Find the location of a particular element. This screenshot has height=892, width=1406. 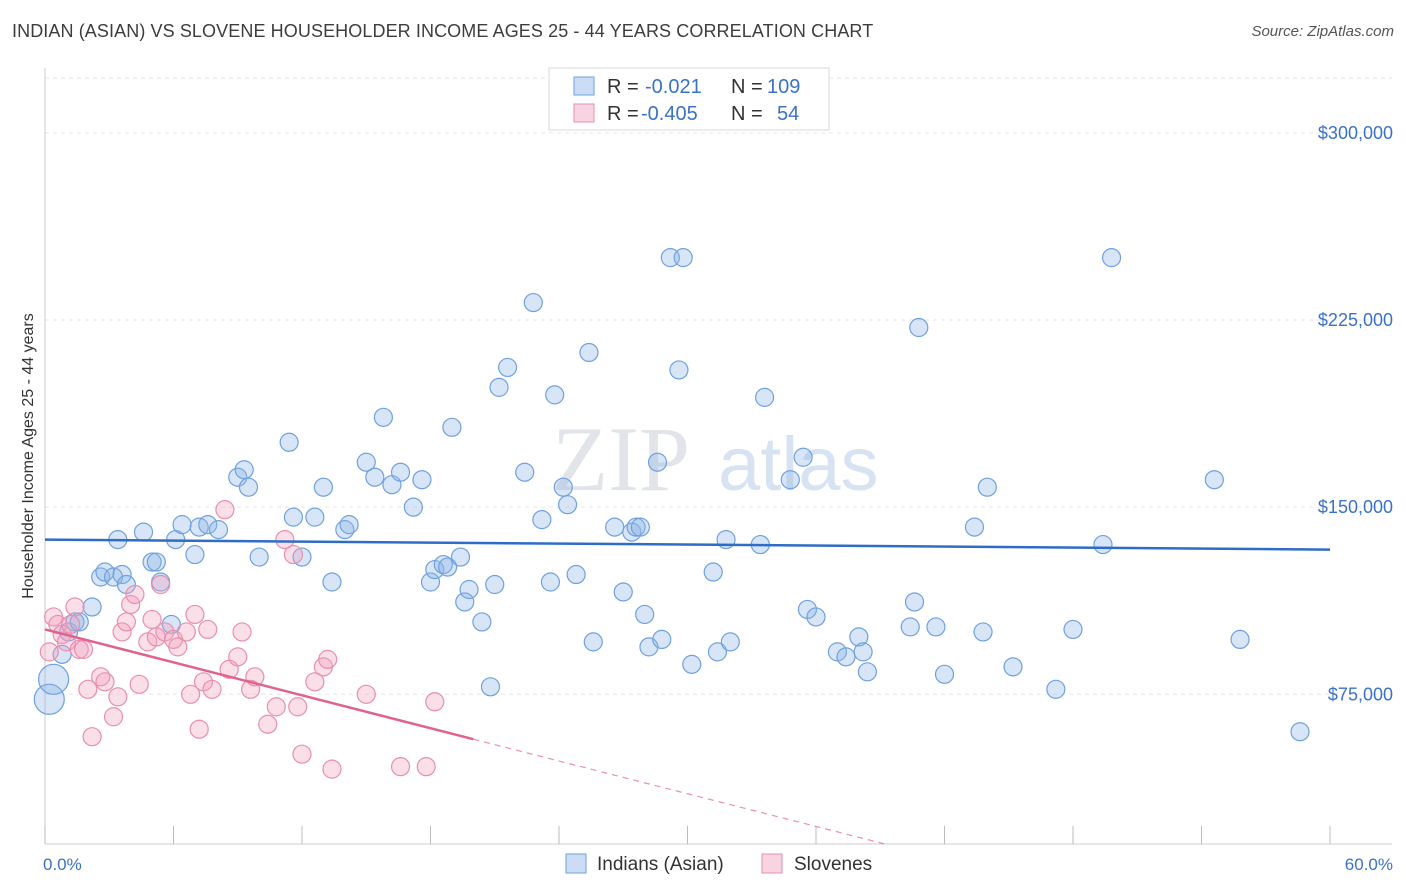

legend-n-label-2: N = is located at coordinates (747, 114).